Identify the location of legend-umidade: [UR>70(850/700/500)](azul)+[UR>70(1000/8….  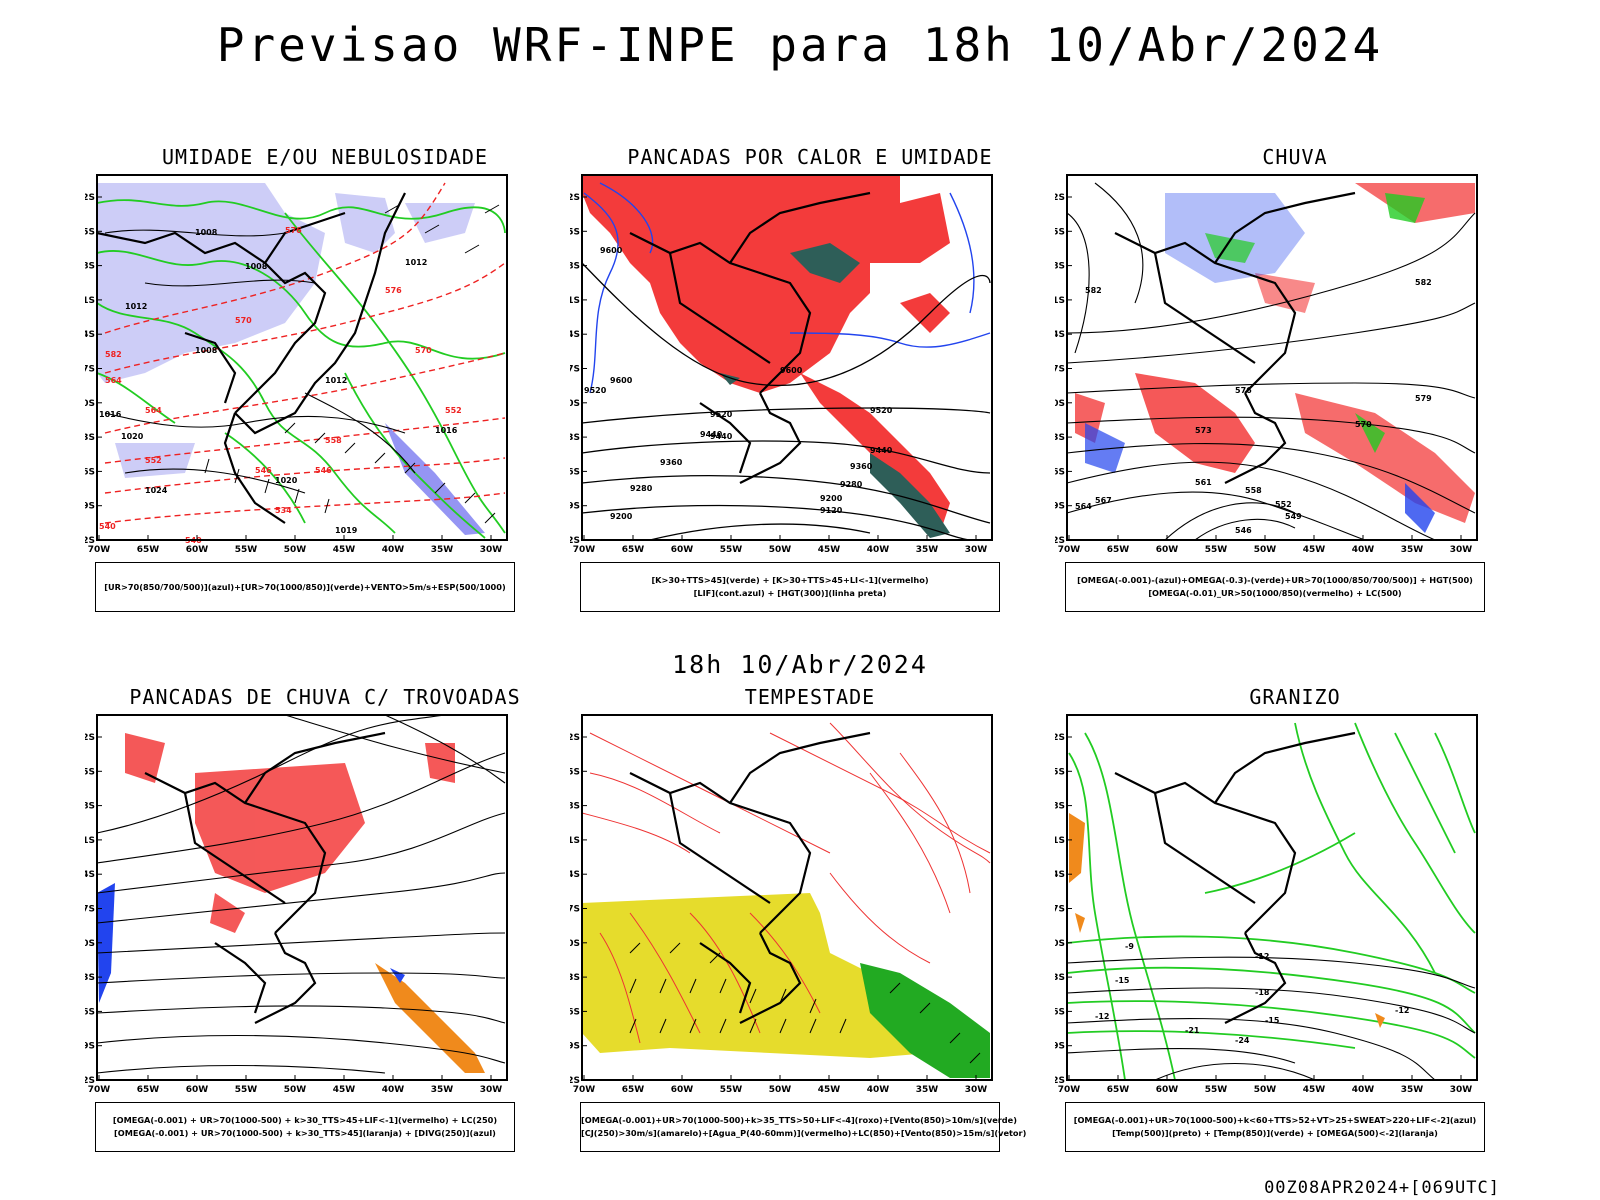
(305, 587).